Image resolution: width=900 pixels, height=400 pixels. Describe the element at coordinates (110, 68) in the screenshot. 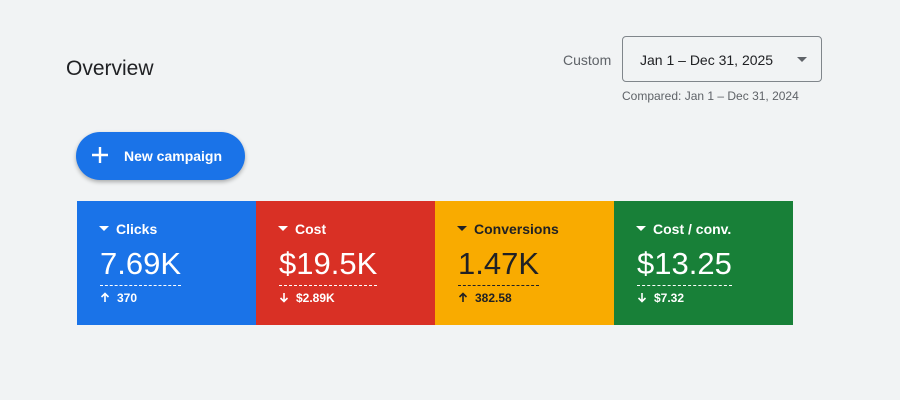

I see `page-title: Overview` at that location.